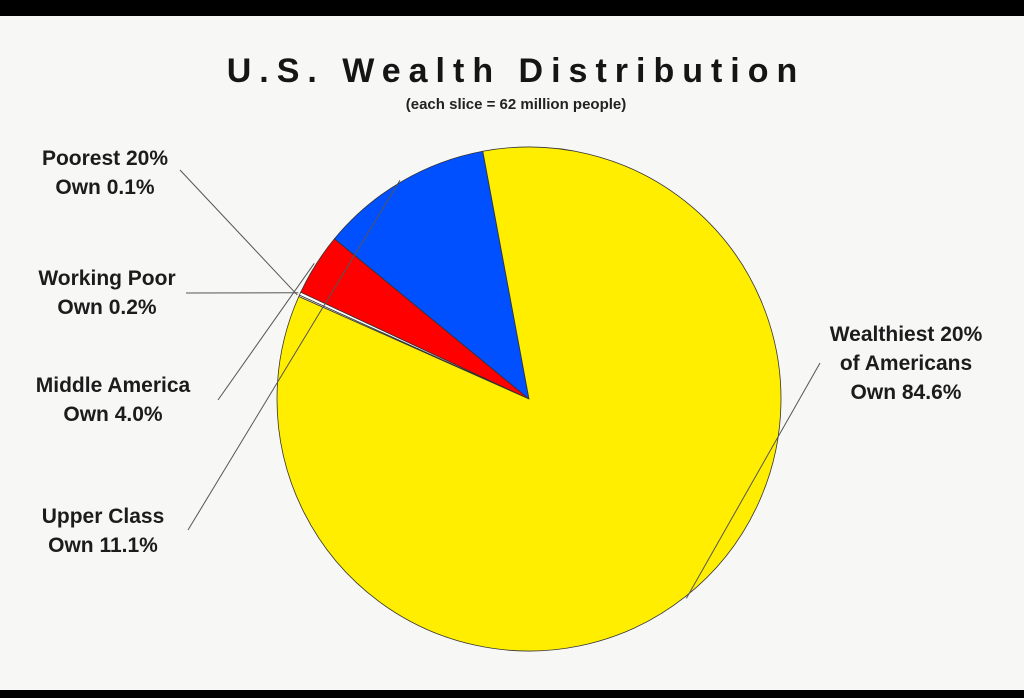  I want to click on slice-label-line: Own 84.6%, so click(906, 392).